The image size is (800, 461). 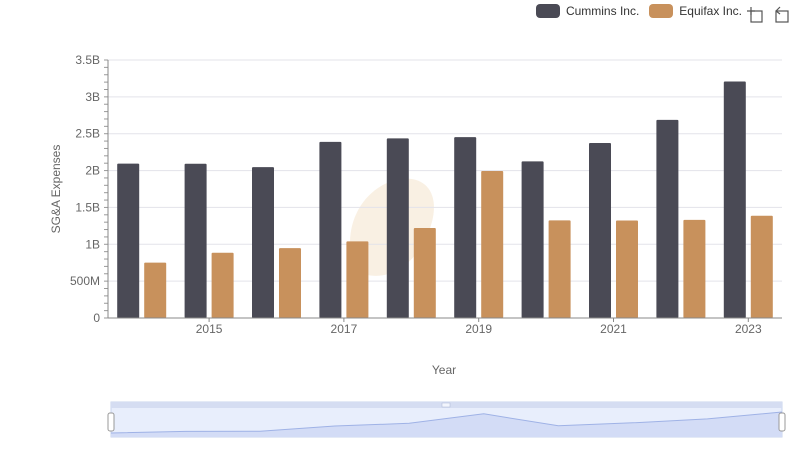 I want to click on bar-equifax-2022, so click(x=694, y=268).